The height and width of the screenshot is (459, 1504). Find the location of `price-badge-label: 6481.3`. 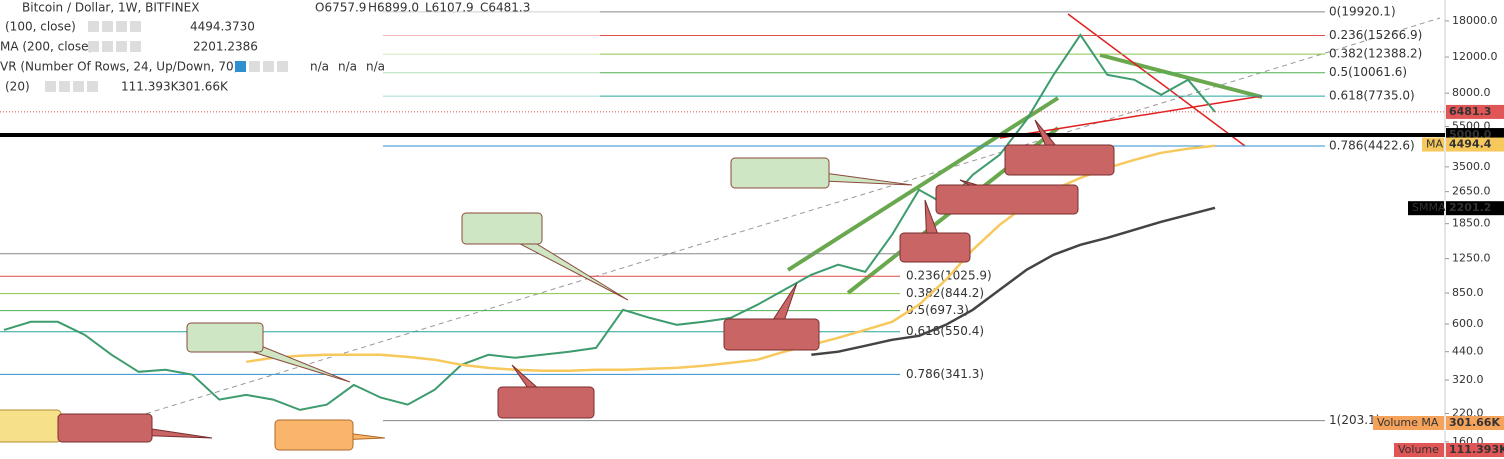

price-badge-label: 6481.3 is located at coordinates (1470, 111).